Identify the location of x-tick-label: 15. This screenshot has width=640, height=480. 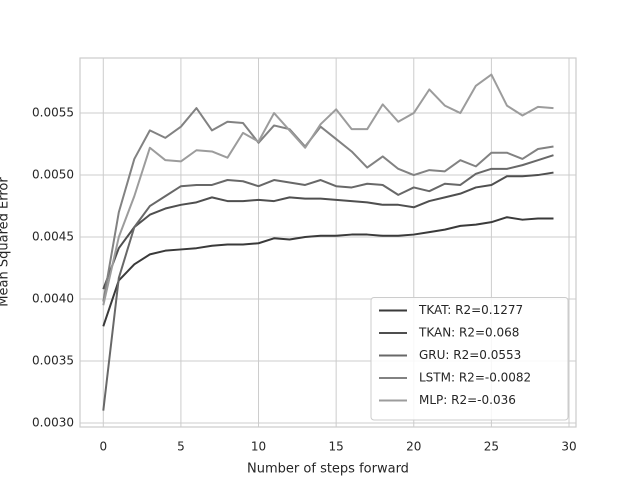
(336, 447).